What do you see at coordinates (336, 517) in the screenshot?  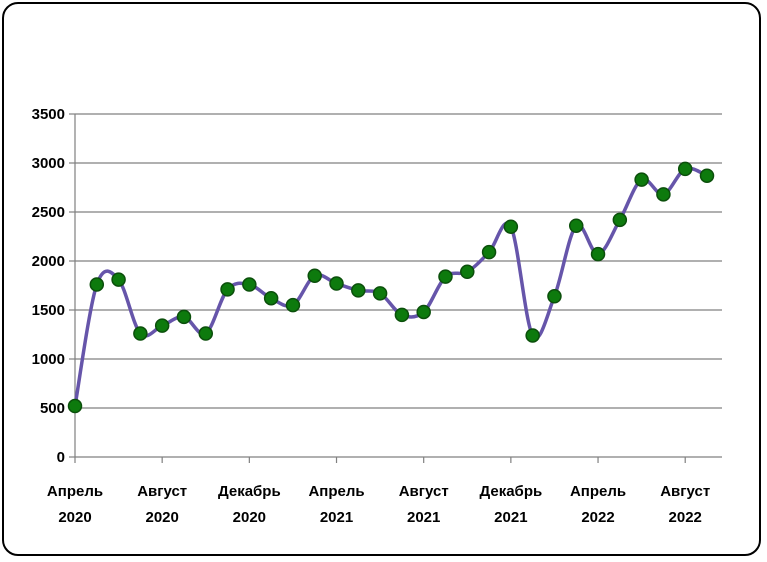 I see `x-tick-label-year-3: 2021` at bounding box center [336, 517].